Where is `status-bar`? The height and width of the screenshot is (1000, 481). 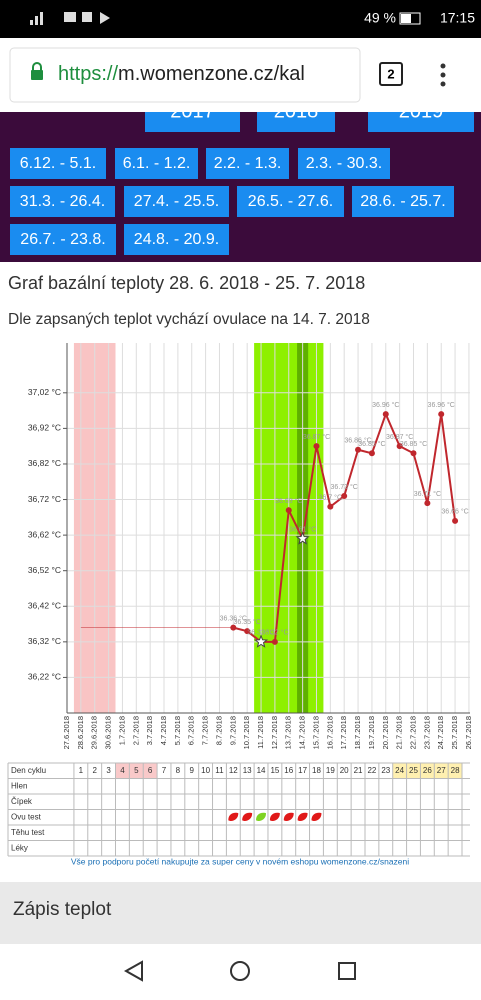 status-bar is located at coordinates (240, 19).